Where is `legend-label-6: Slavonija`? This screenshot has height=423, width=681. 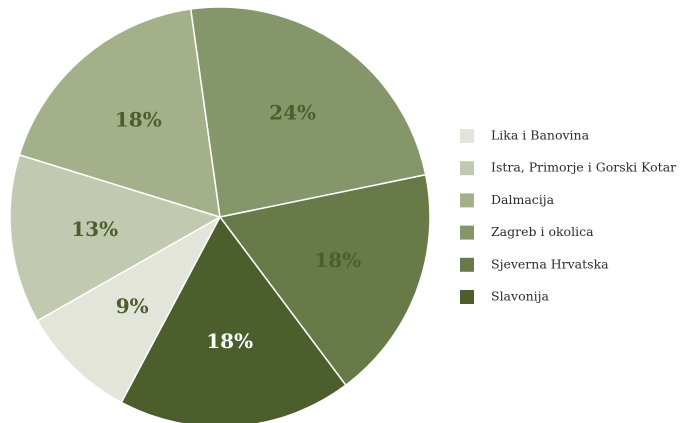
legend-label-6: Slavonija is located at coordinates (520, 296).